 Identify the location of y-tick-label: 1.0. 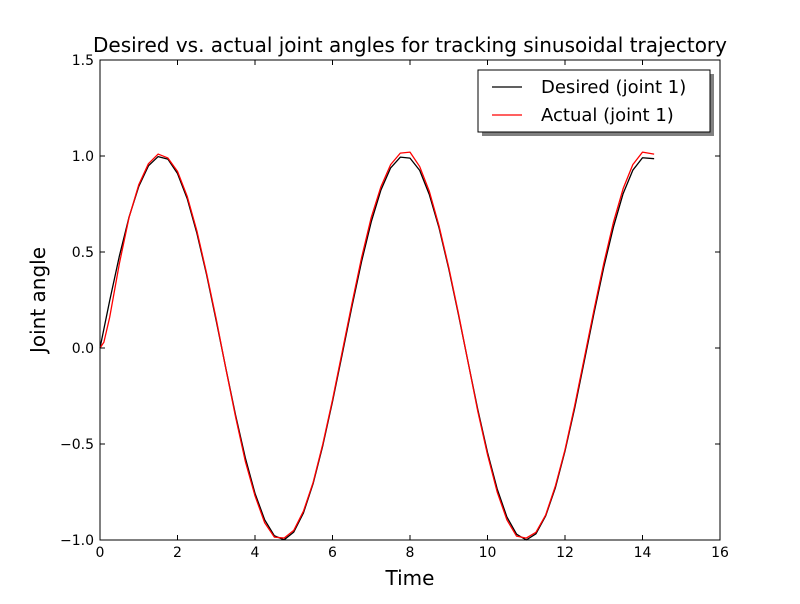
(83, 157).